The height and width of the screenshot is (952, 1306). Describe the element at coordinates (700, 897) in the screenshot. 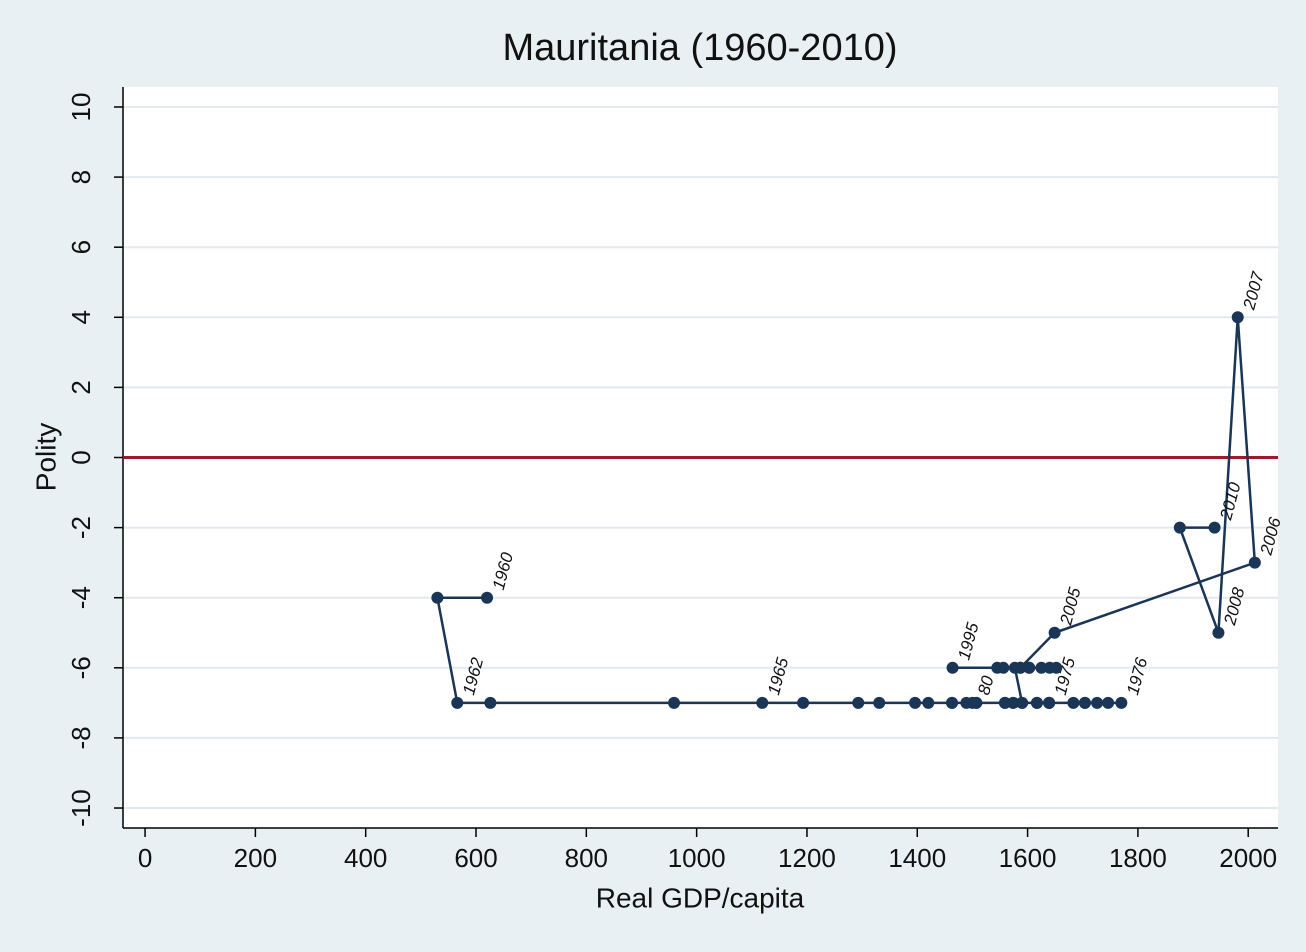

I see `x-axis-label: Real GDP/capita` at that location.